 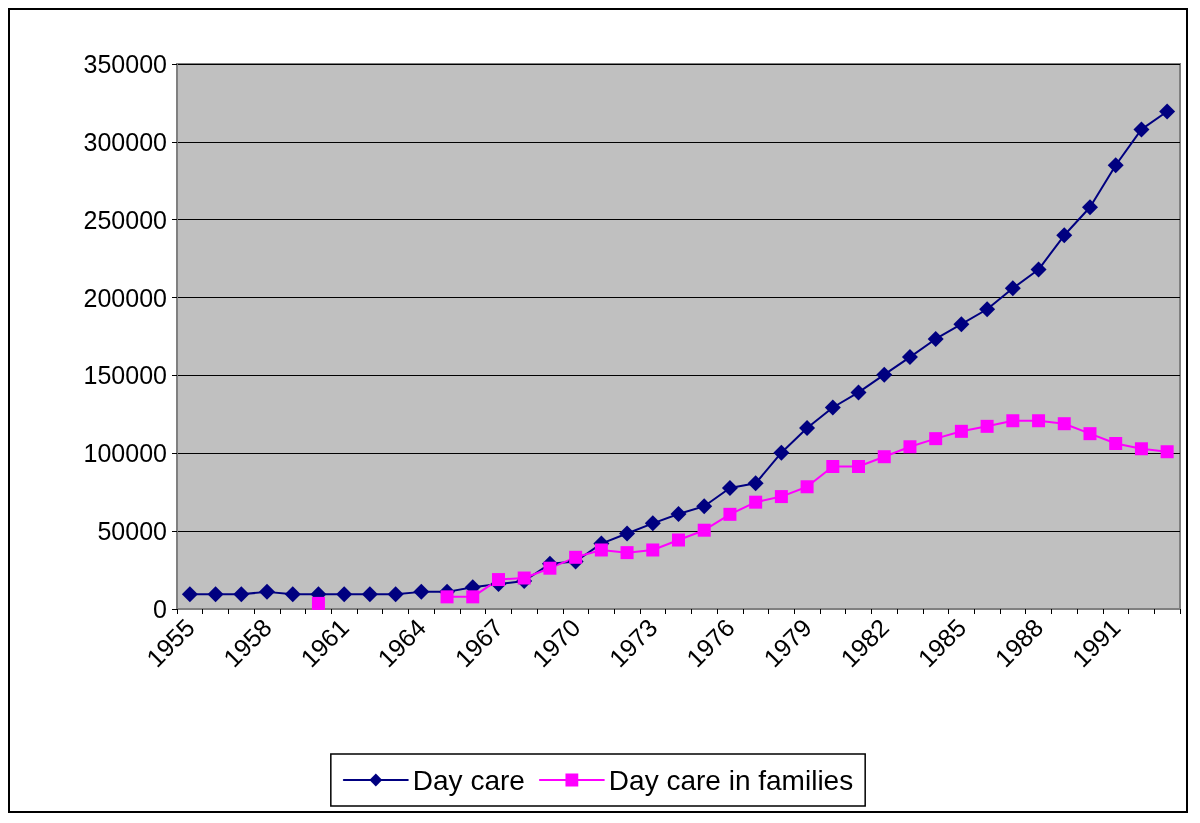 I want to click on y-tick-label: 100000, so click(x=125, y=453).